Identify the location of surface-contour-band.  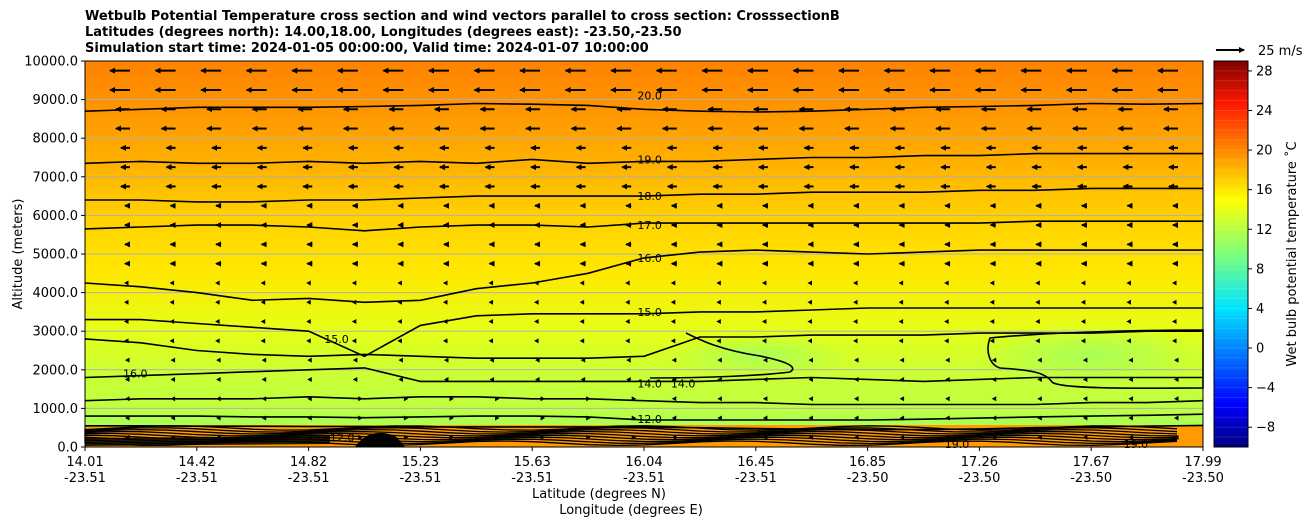
(631, 436).